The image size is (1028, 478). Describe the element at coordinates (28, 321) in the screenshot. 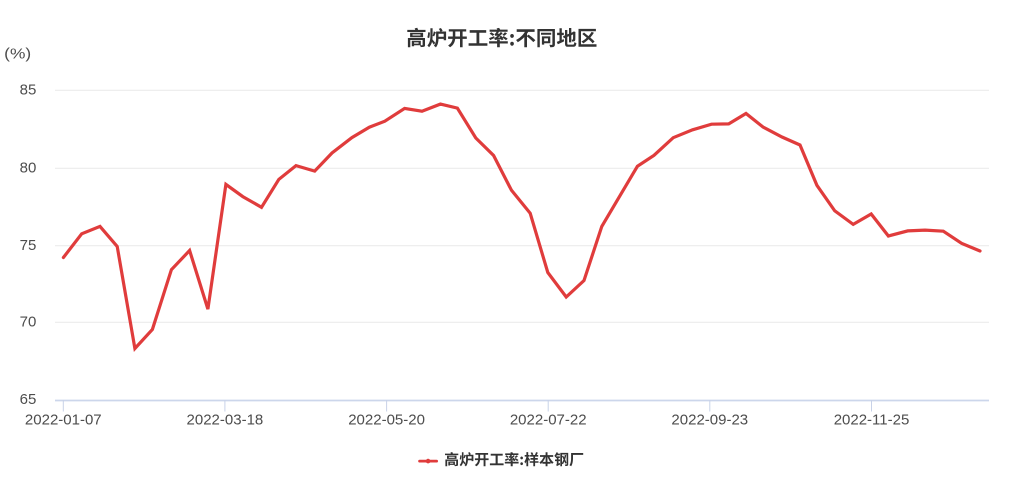

I see `svg-text: 70` at that location.